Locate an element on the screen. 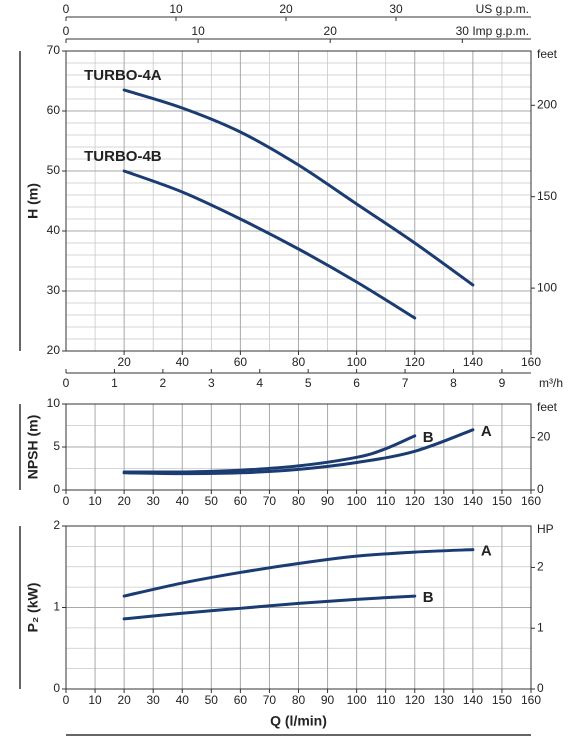  y-tick-label: 40 is located at coordinates (54, 230).